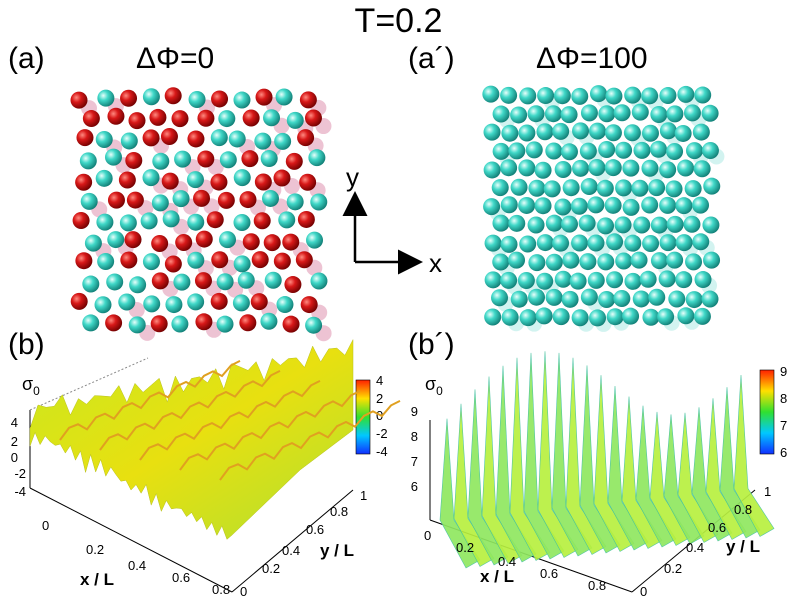  I want to click on ytick-bp-0: 0, so click(643, 591).